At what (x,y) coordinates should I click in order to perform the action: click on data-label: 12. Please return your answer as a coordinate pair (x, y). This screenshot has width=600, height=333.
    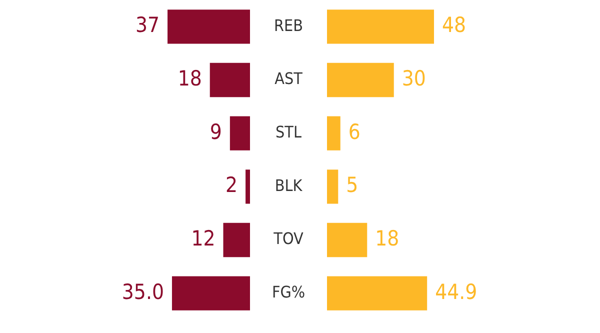
    Looking at the image, I should click on (203, 238).